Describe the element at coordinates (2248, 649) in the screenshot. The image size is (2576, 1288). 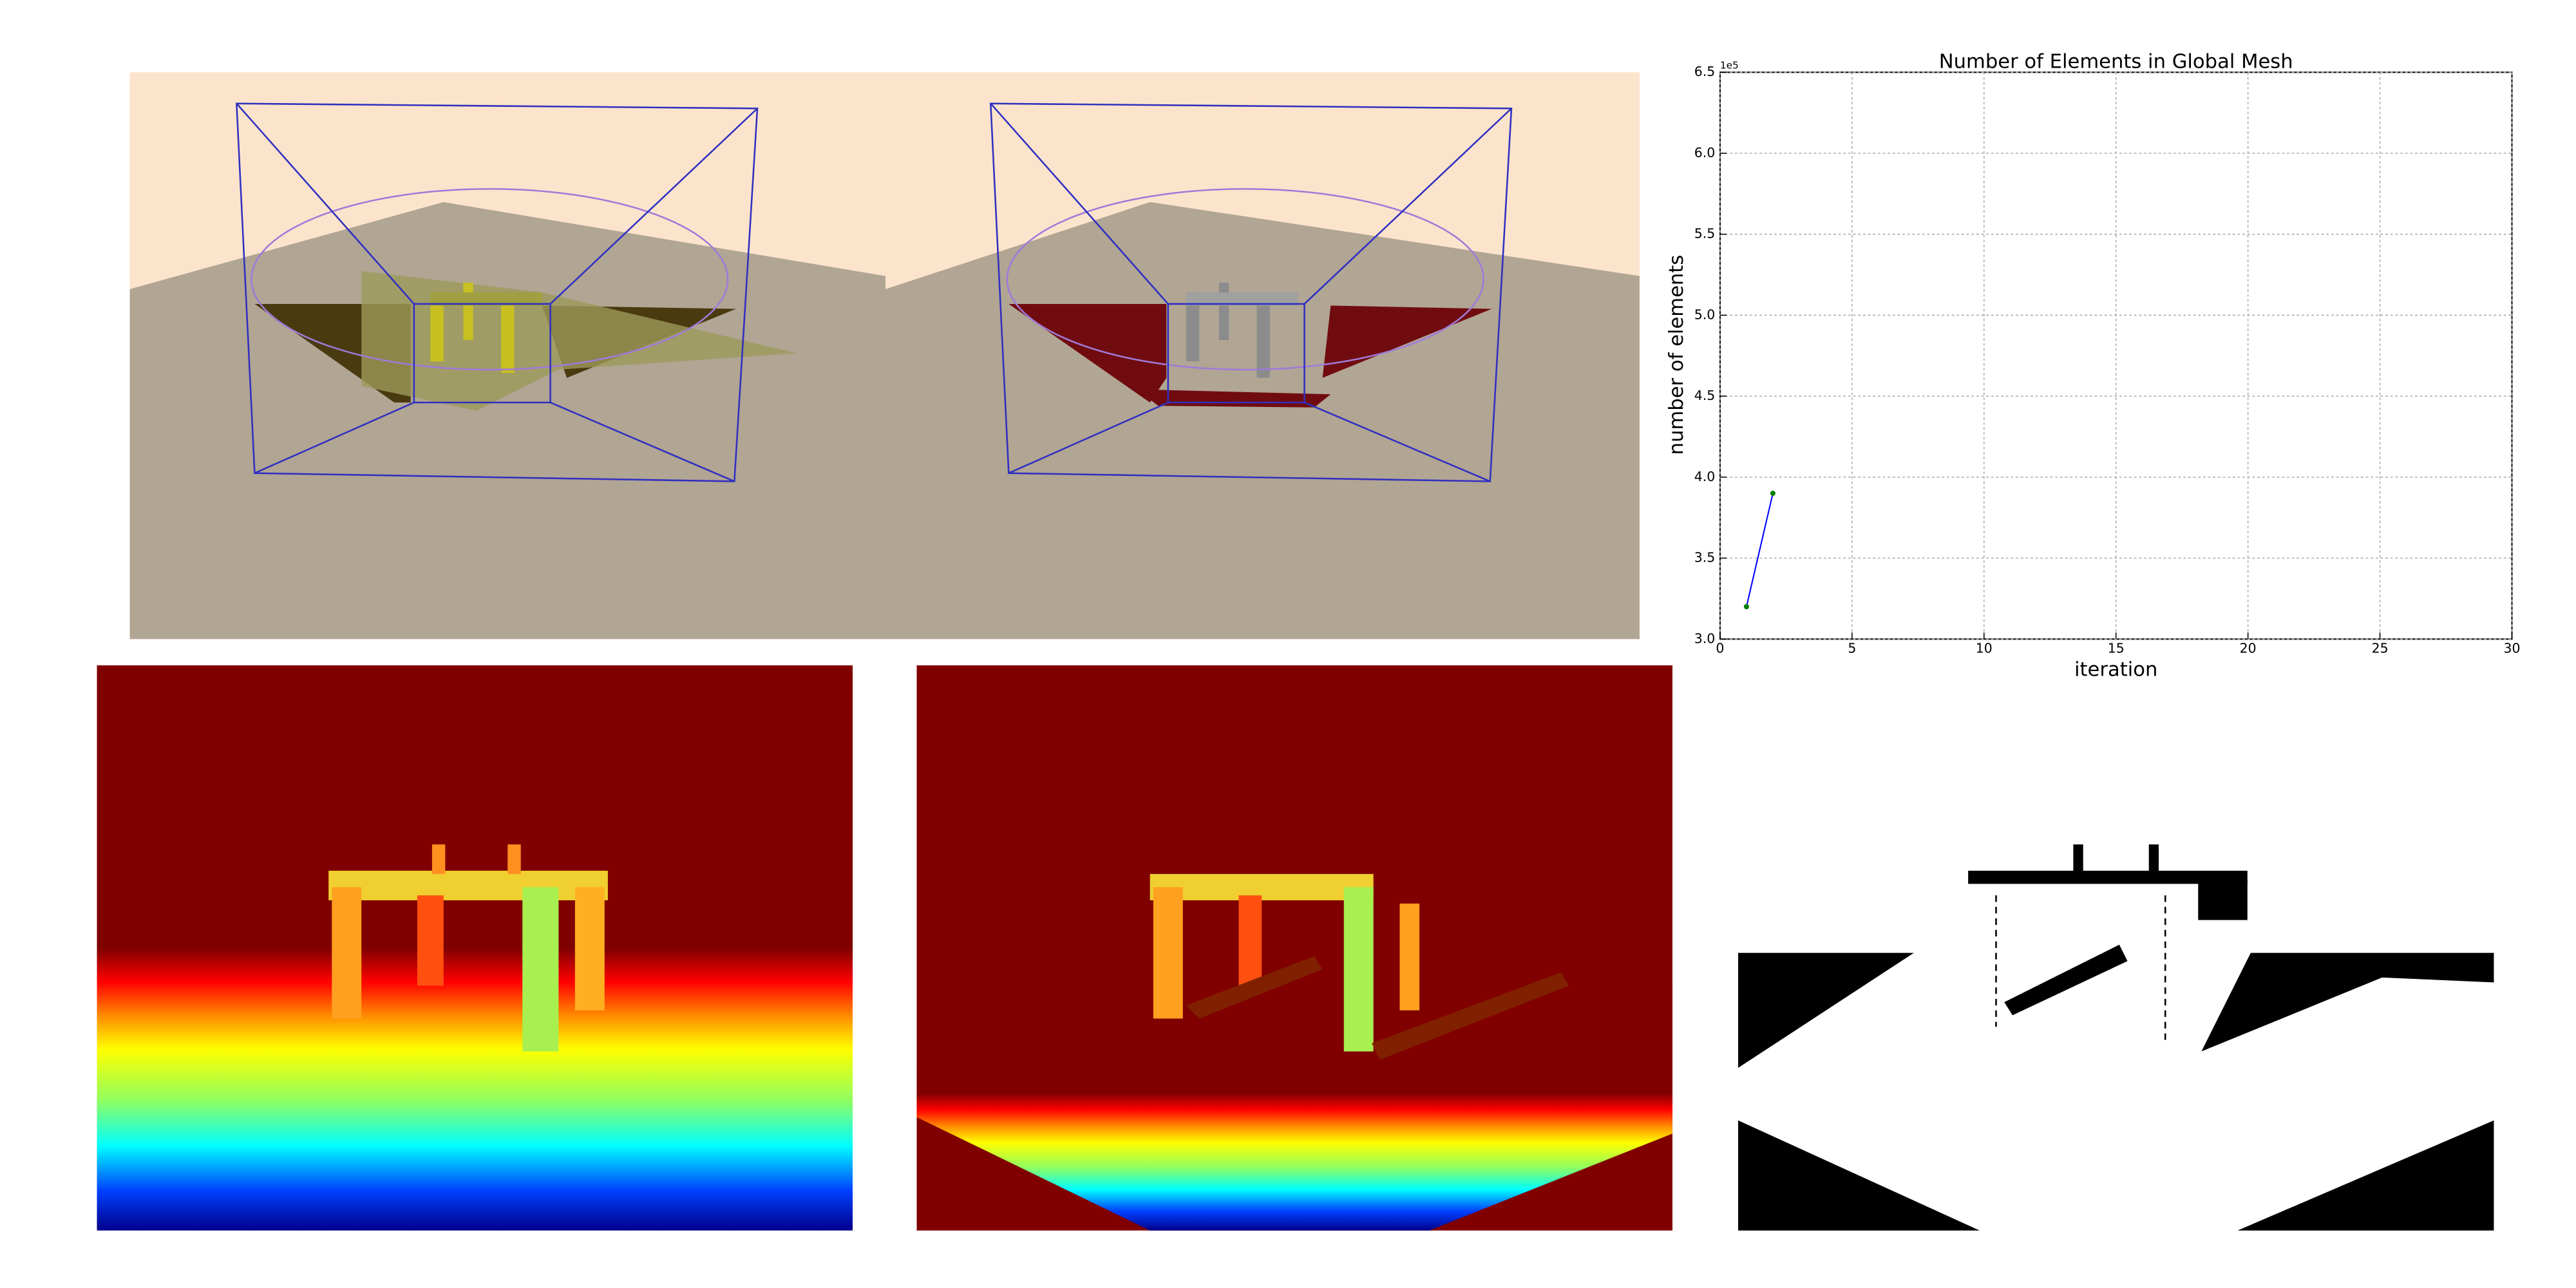
I see `x-tick-label: 20` at that location.